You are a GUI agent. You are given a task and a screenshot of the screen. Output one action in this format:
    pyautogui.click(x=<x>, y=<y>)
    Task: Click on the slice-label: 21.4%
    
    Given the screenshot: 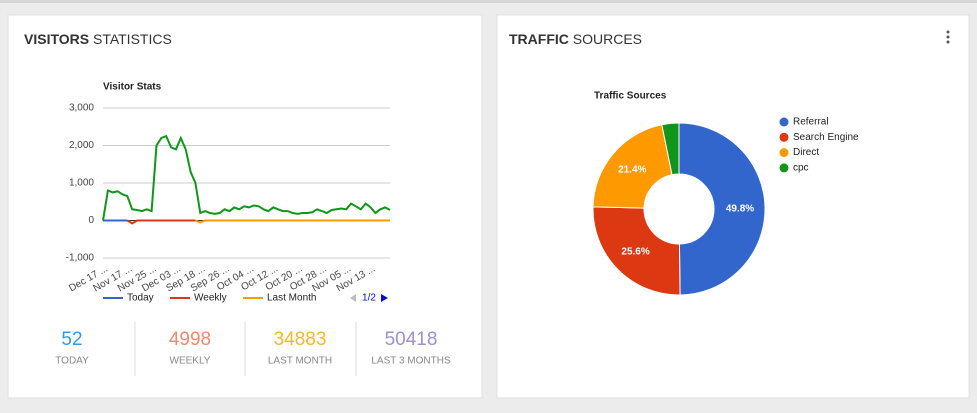 What is the action you would take?
    pyautogui.click(x=632, y=169)
    